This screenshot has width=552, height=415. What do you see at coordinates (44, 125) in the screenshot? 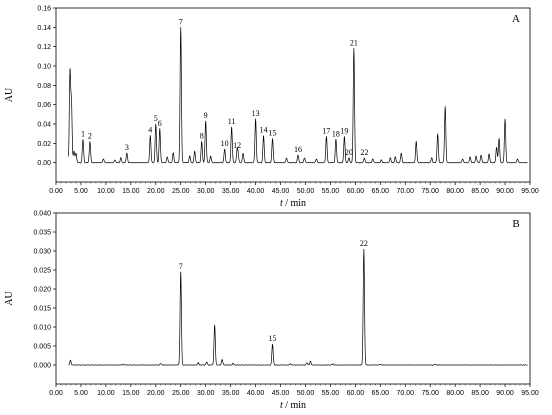
I see `y-tick-label: 0.04` at bounding box center [44, 125].